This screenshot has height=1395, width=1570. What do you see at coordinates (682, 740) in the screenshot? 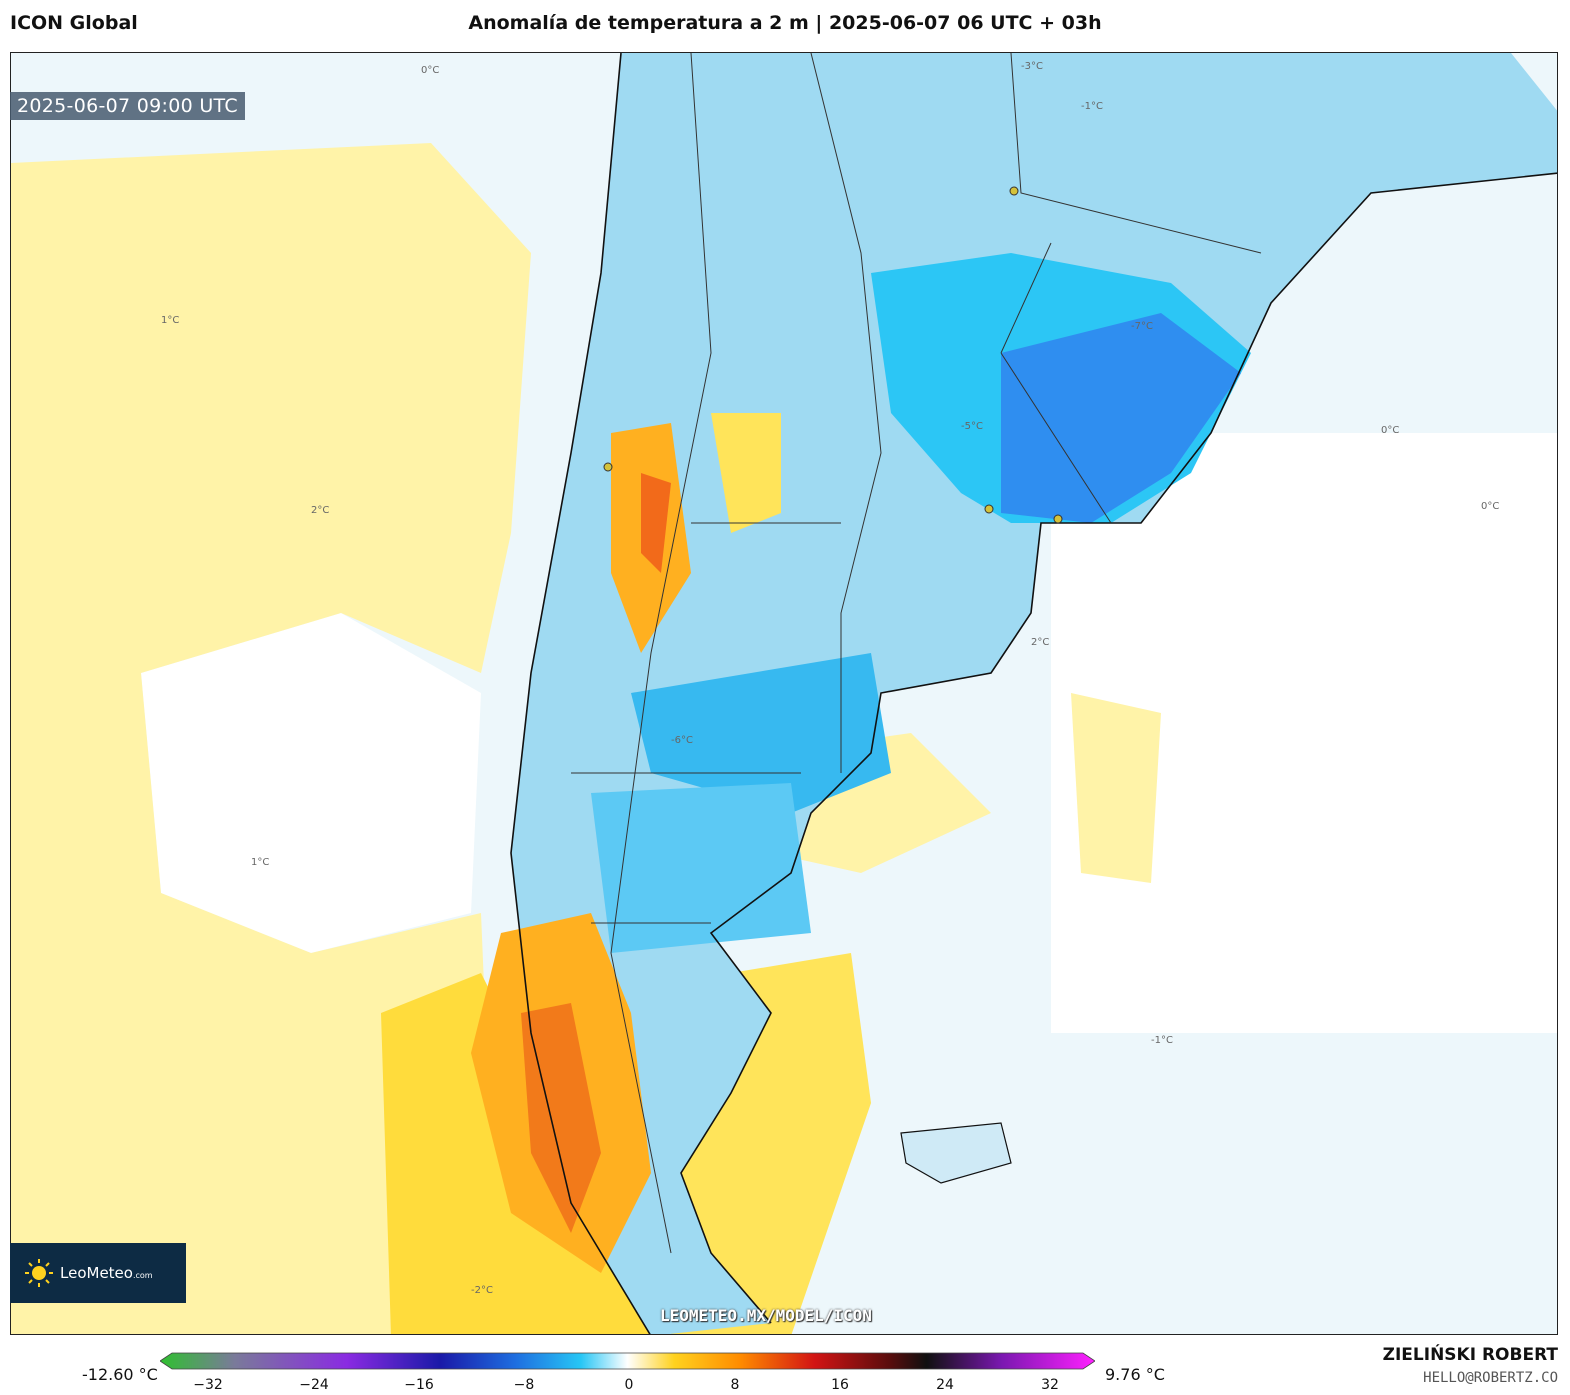
I see `contour-label: -6°C` at bounding box center [682, 740].